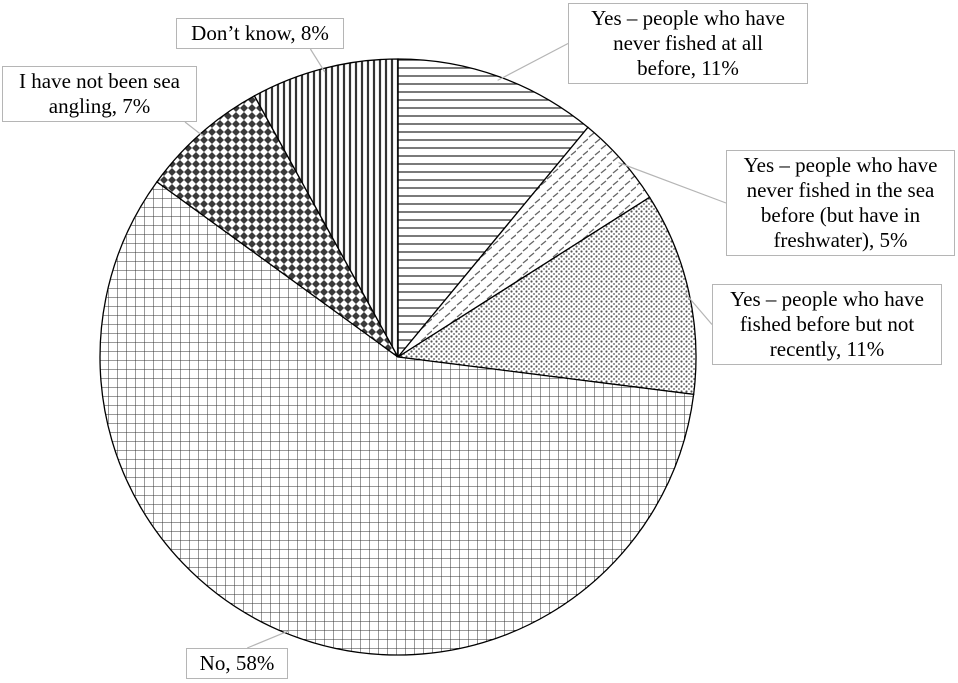  Describe the element at coordinates (194, 129) in the screenshot. I see `leader-not-sea-angling` at that location.